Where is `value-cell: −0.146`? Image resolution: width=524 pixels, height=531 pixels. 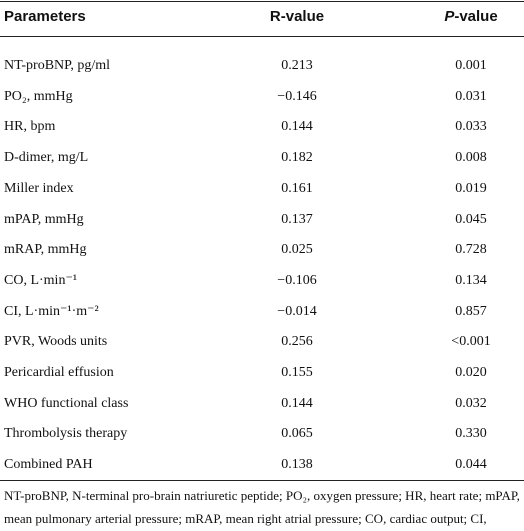 value-cell: −0.146 is located at coordinates (297, 96).